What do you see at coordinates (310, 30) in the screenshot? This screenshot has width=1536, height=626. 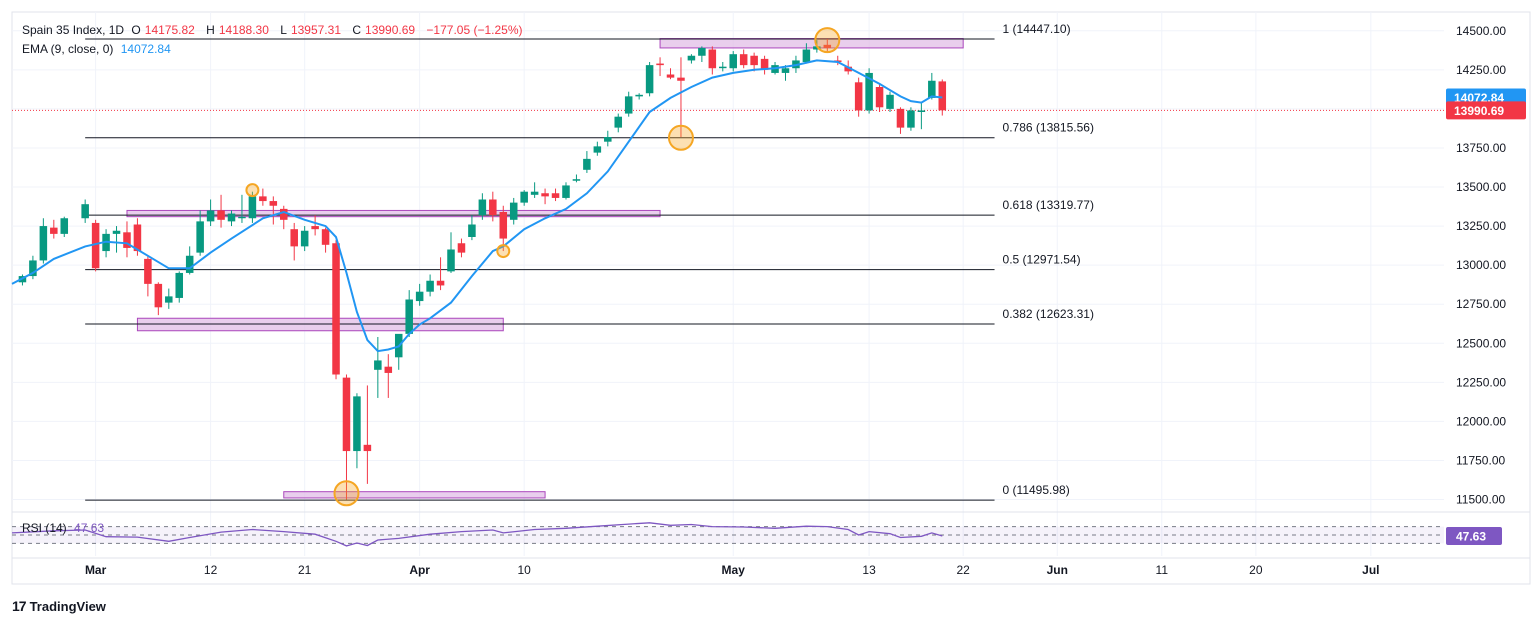 I see `ohlc-low: L 13957.31` at bounding box center [310, 30].